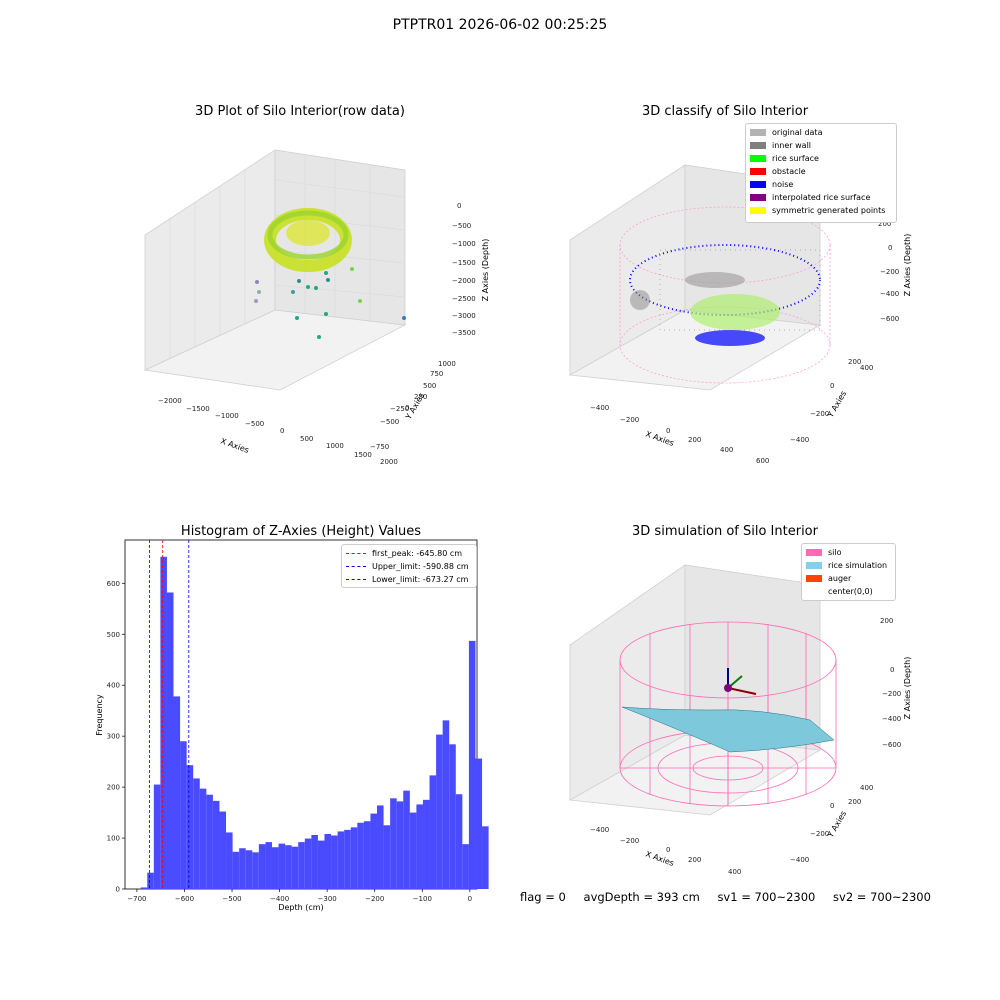  Describe the element at coordinates (848, 591) in the screenshot. I see `legend-entry: center(0,0)` at that location.